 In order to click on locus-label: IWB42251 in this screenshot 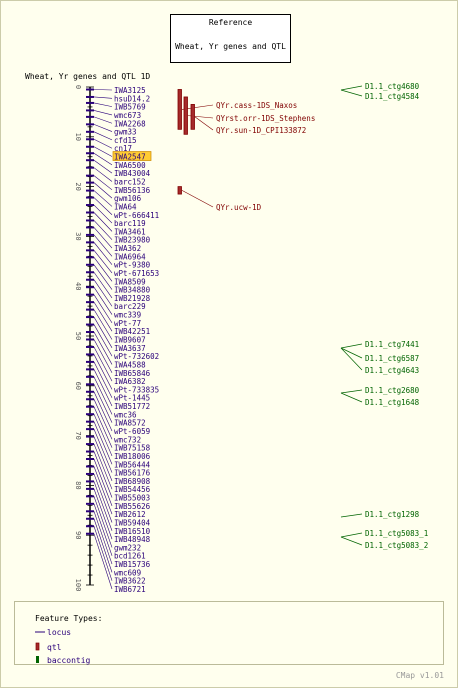, I will do `click(132, 331)`.